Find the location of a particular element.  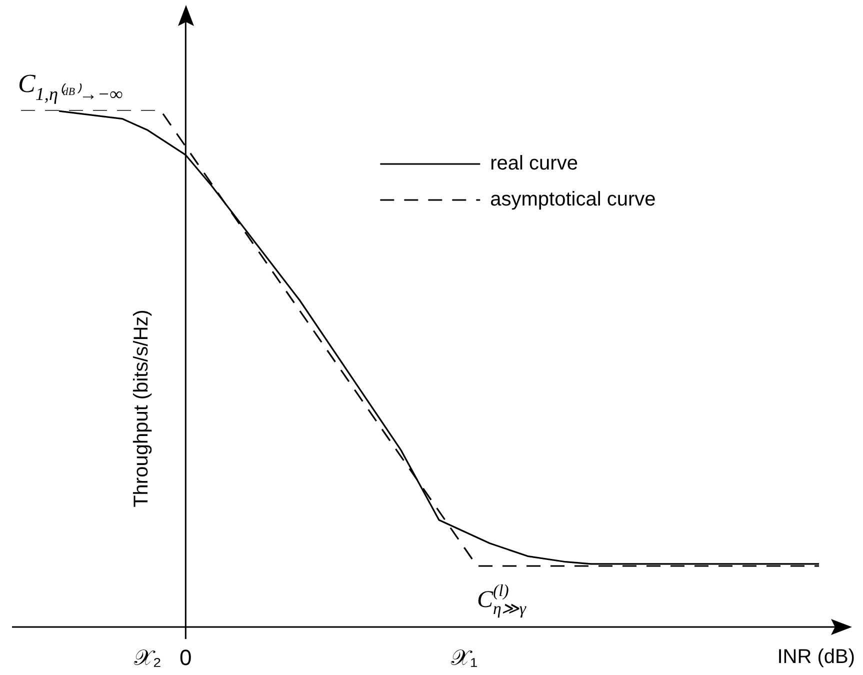

legend-label: asymptotical curve is located at coordinates (573, 199).